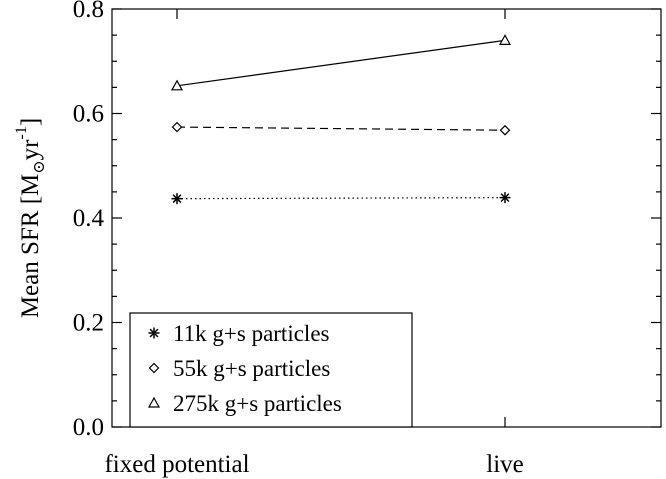  What do you see at coordinates (30, 218) in the screenshot?
I see `y-axis-title: Mean SFR [M⊙yr-1]` at bounding box center [30, 218].